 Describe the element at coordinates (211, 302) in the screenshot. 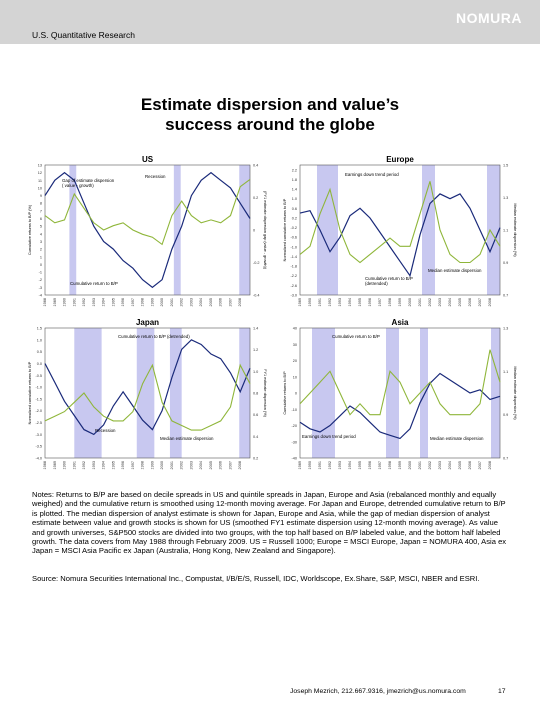

I see `x-tick-label: 2005` at that location.